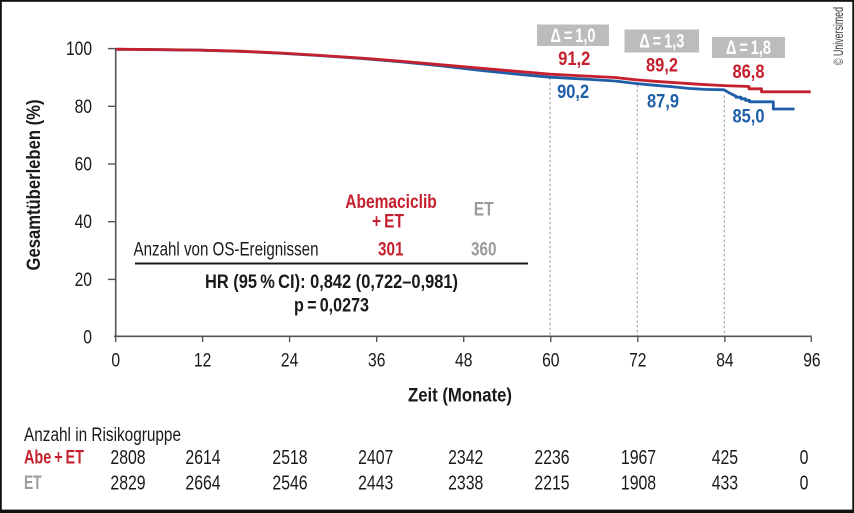 The height and width of the screenshot is (513, 854). What do you see at coordinates (573, 92) in the screenshot?
I see `svg-text: 90,2` at bounding box center [573, 92].